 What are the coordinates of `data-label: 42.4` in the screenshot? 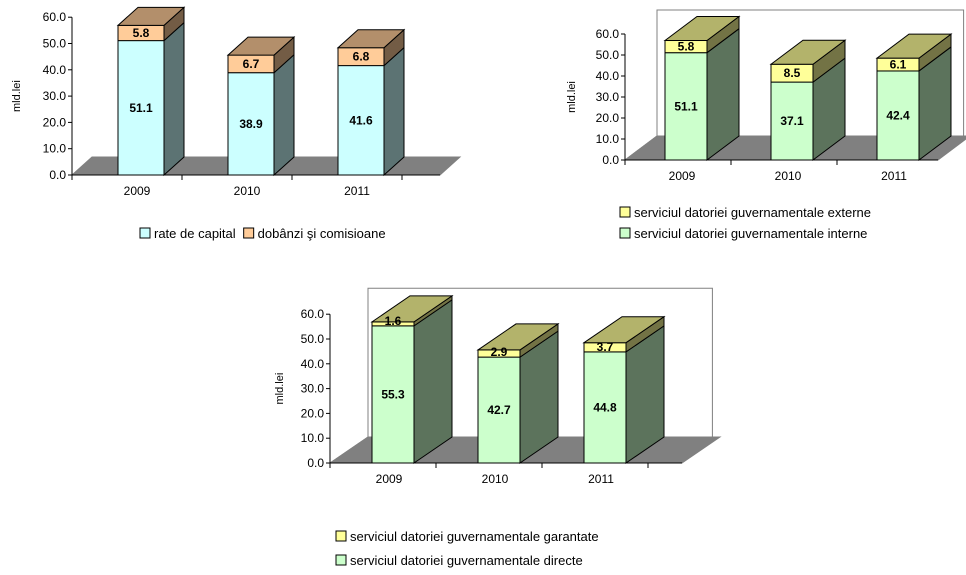 It's located at (898, 115).